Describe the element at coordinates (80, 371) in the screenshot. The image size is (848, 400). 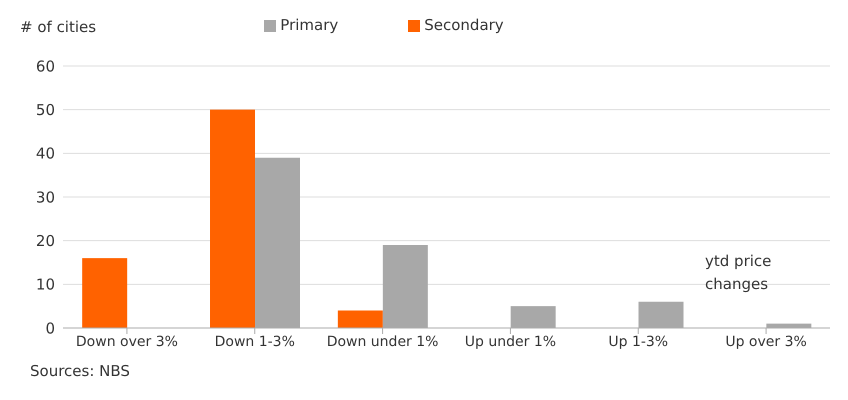
I see `source-note: Sources: NBS` at that location.